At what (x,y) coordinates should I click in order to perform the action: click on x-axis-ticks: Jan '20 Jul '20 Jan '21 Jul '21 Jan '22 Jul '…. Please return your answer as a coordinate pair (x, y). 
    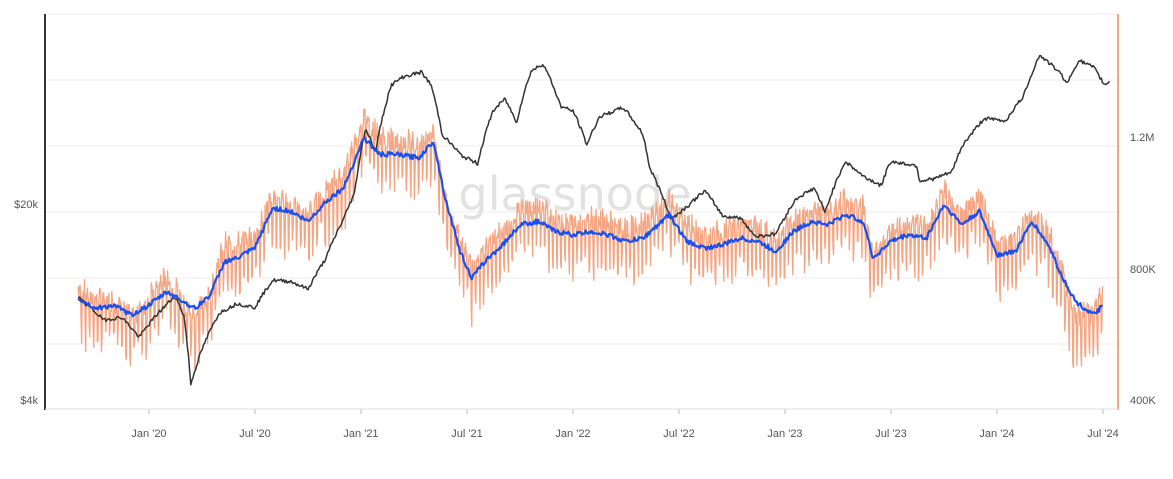
    Looking at the image, I should click on (625, 424).